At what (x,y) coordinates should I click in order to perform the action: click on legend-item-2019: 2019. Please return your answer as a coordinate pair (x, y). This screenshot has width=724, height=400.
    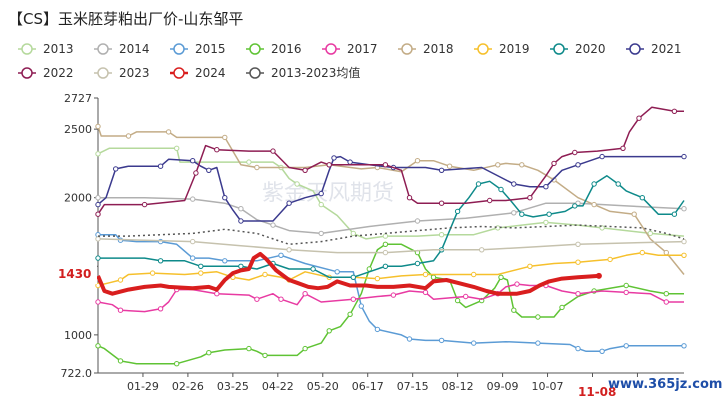
    Looking at the image, I should click on (502, 49).